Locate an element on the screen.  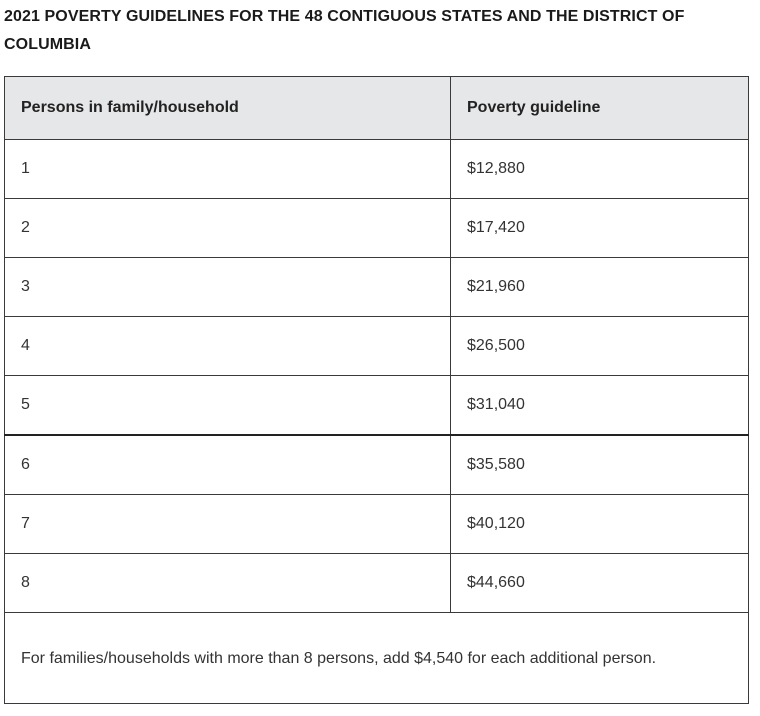
table-row: 1 $12,880 is located at coordinates (376, 169).